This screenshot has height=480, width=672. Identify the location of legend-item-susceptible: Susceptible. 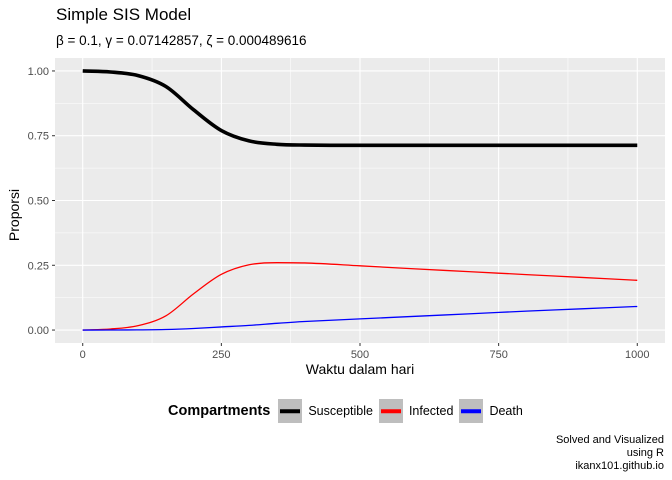
(325, 411).